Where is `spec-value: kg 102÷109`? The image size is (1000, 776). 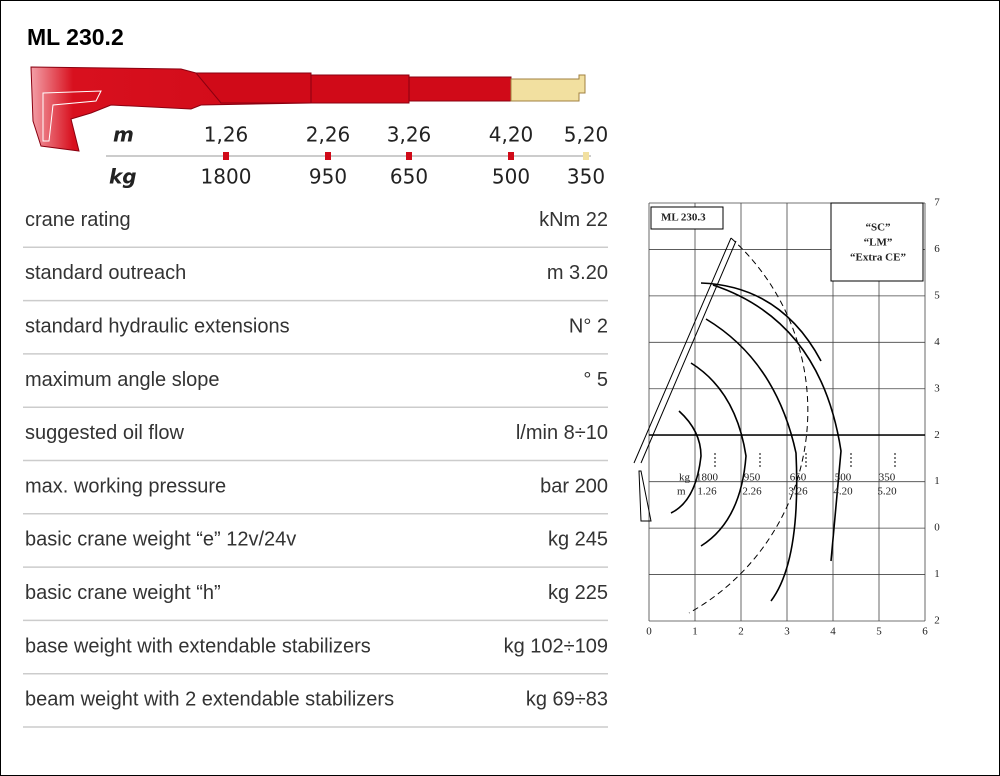
spec-value: kg 102÷109 is located at coordinates (556, 646).